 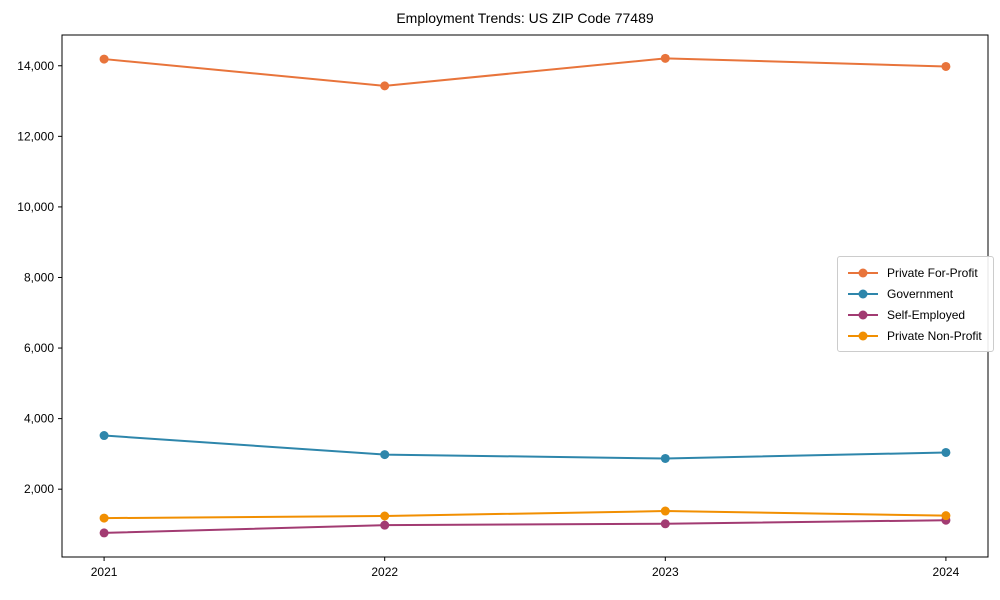 What do you see at coordinates (104, 533) in the screenshot?
I see `data-point-self-employed-2021` at bounding box center [104, 533].